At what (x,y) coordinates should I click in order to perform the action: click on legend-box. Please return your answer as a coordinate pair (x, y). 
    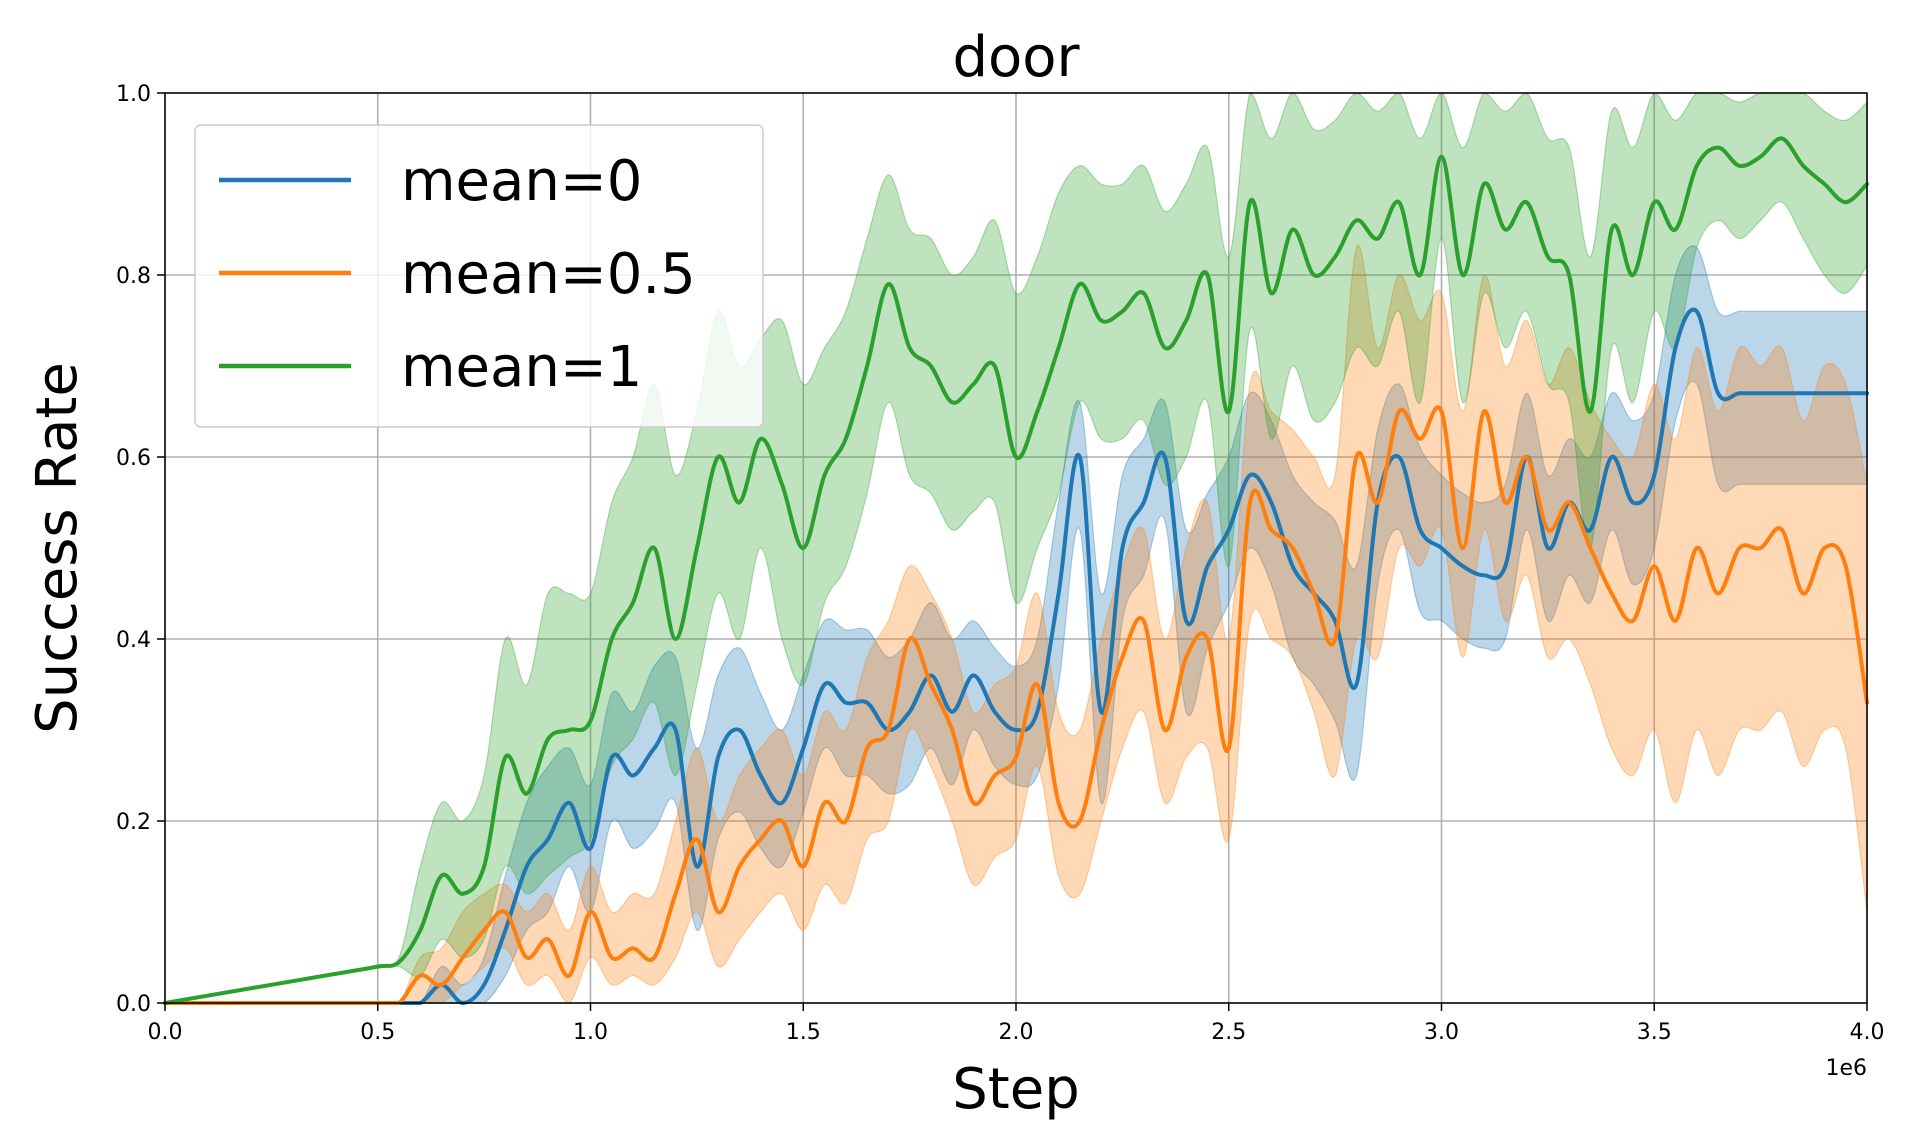
    Looking at the image, I should click on (479, 276).